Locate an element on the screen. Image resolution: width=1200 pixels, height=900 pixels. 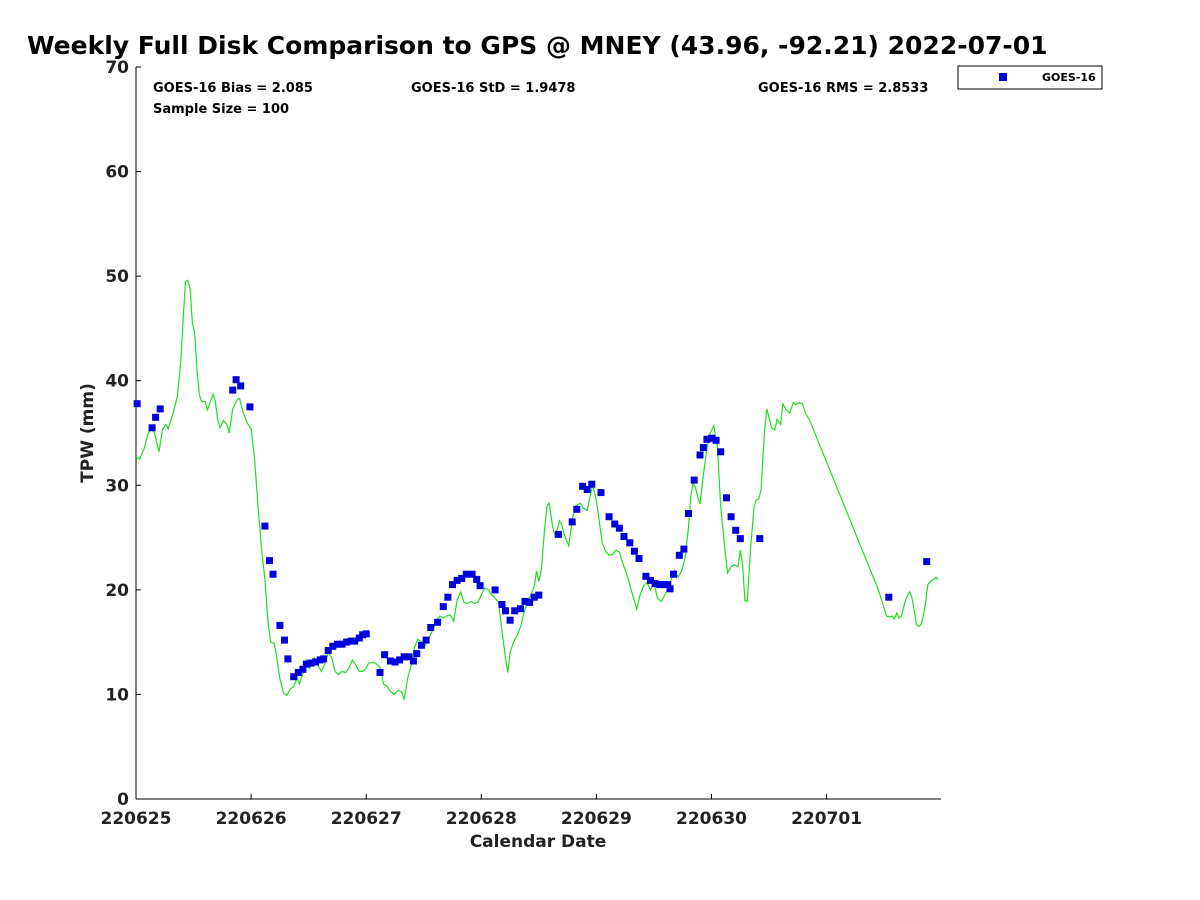
rms-text: GOES-16 RMS = 2.8533 is located at coordinates (843, 88).